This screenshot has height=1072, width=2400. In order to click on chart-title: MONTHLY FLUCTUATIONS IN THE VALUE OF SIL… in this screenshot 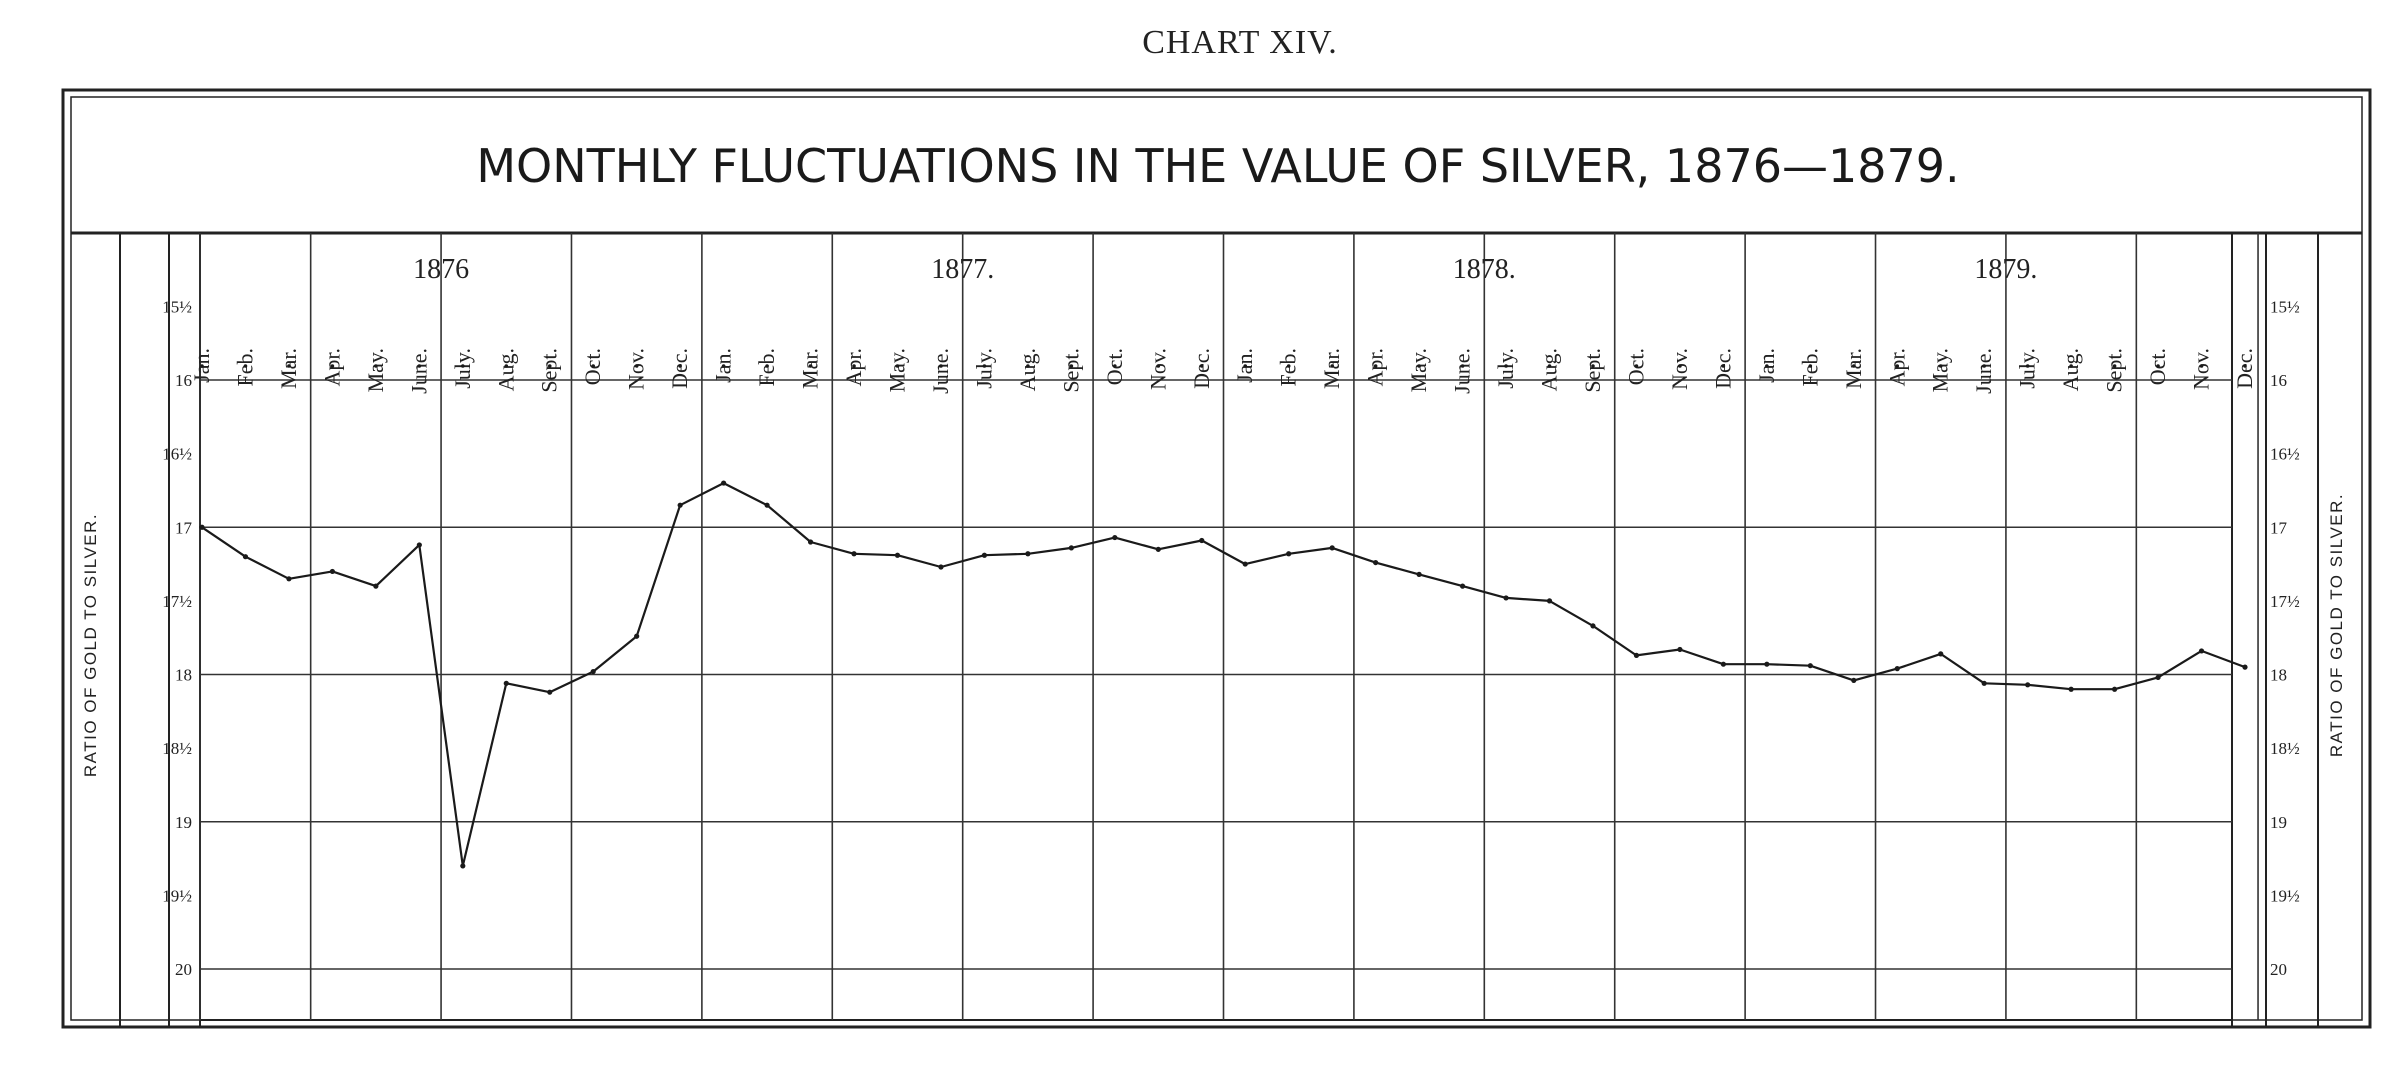, I will do `click(1217, 166)`.